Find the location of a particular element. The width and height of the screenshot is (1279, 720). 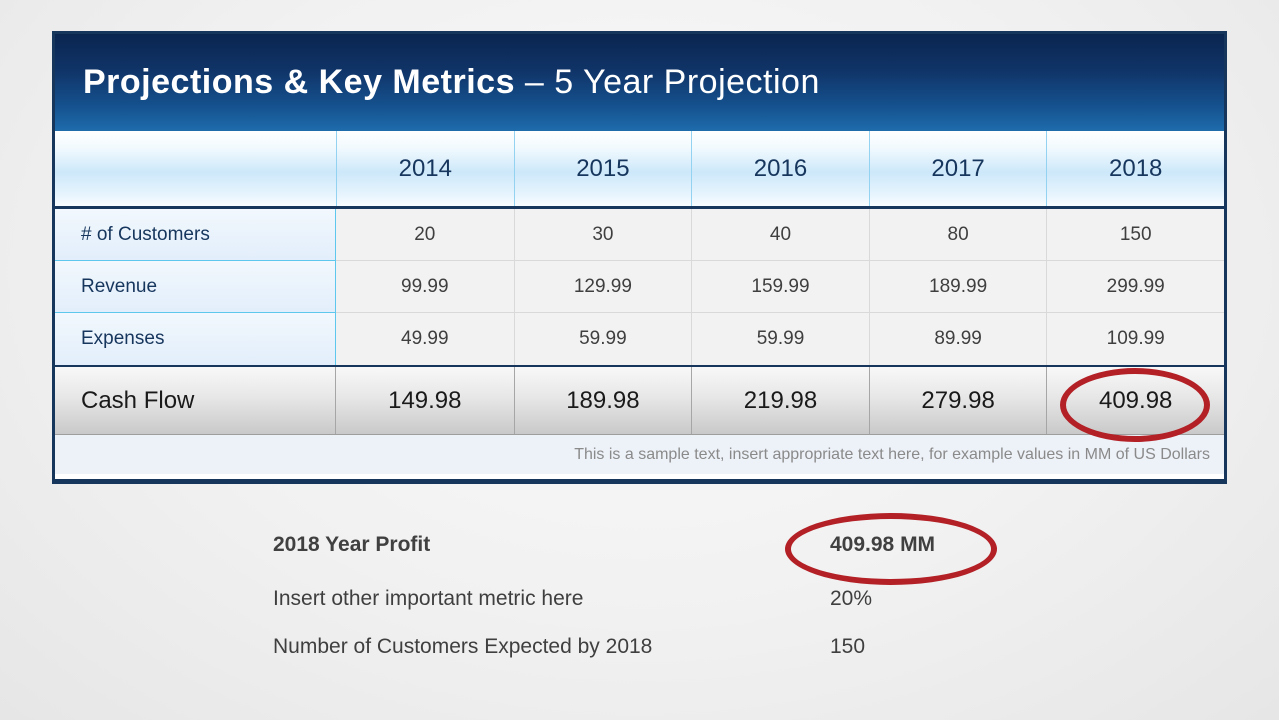

revenue-2016: 159.99 is located at coordinates (780, 287).